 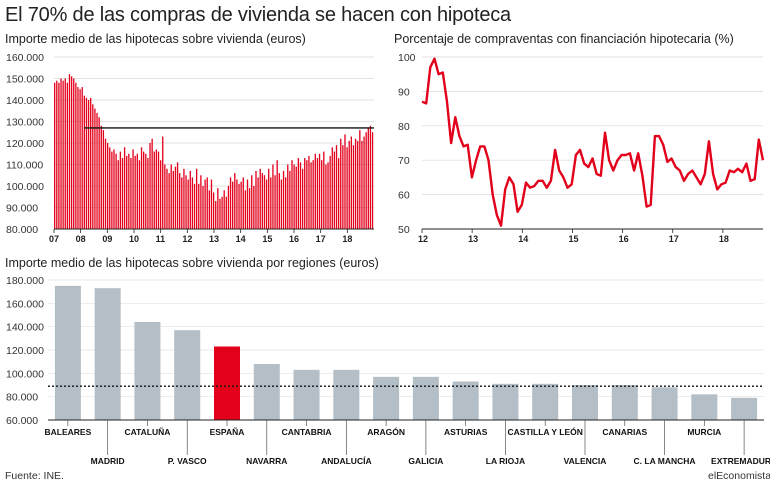 What do you see at coordinates (573, 239) in the screenshot?
I see `chart2-x-tick: 15` at bounding box center [573, 239].